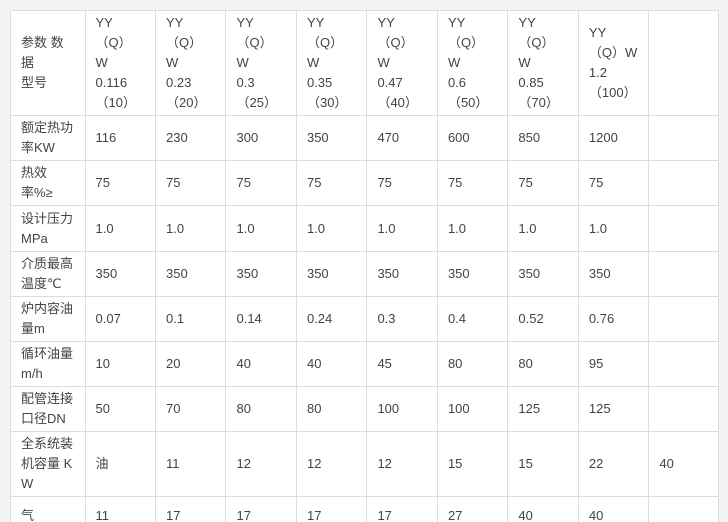 Image resolution: width=728 pixels, height=522 pixels. I want to click on table-row: 热效率%≥ 75 75 75 75 75 75 75 75, so click(364, 183).